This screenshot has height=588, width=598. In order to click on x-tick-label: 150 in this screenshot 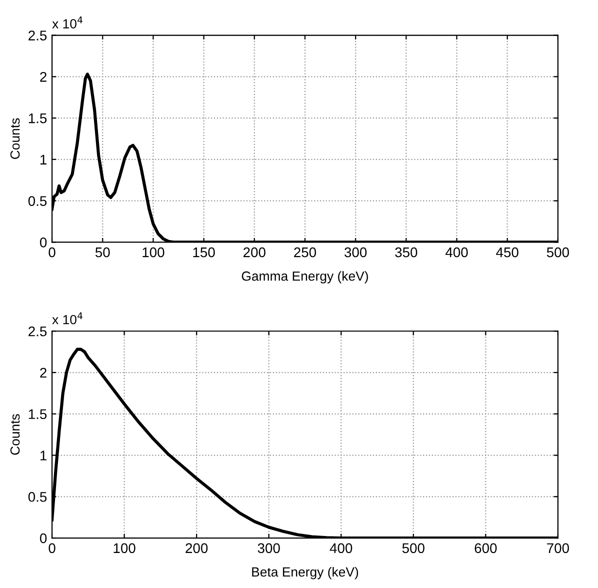, I will do `click(204, 252)`.